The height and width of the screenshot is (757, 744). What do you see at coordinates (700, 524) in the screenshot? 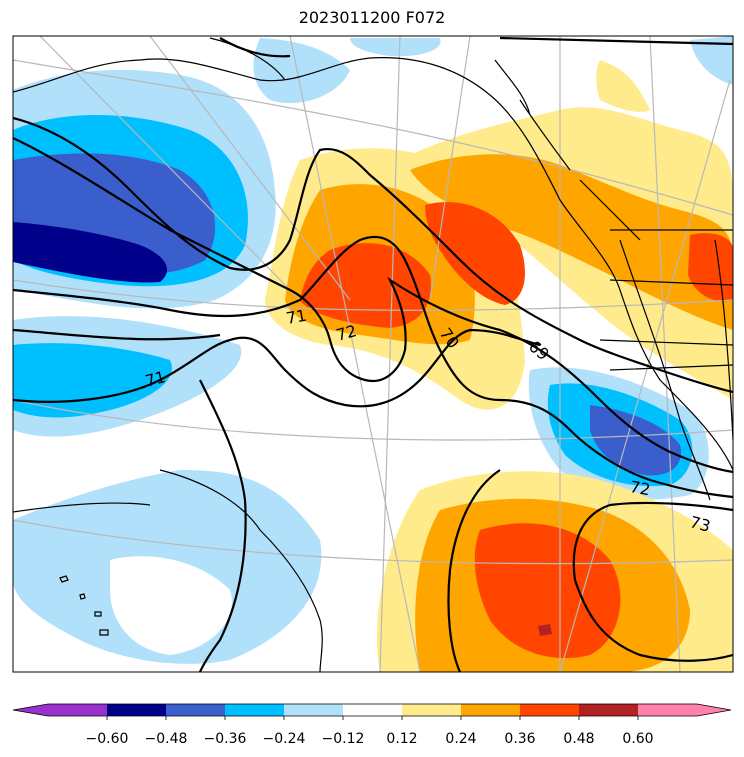
I see `contour-label: 73` at bounding box center [700, 524].